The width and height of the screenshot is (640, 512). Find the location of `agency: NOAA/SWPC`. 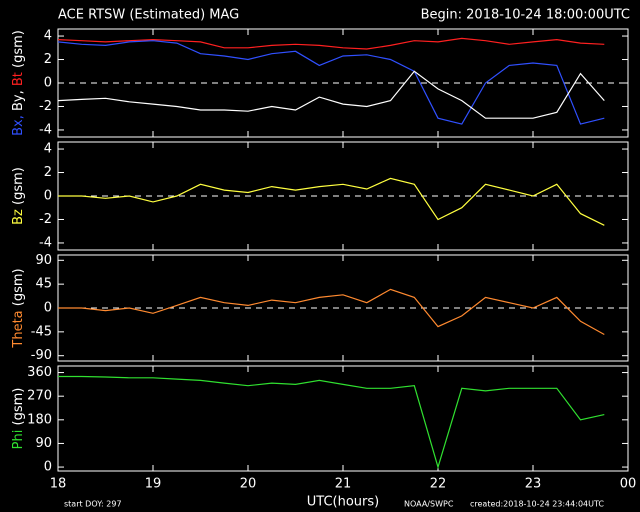

agency: NOAA/SWPC is located at coordinates (429, 504).